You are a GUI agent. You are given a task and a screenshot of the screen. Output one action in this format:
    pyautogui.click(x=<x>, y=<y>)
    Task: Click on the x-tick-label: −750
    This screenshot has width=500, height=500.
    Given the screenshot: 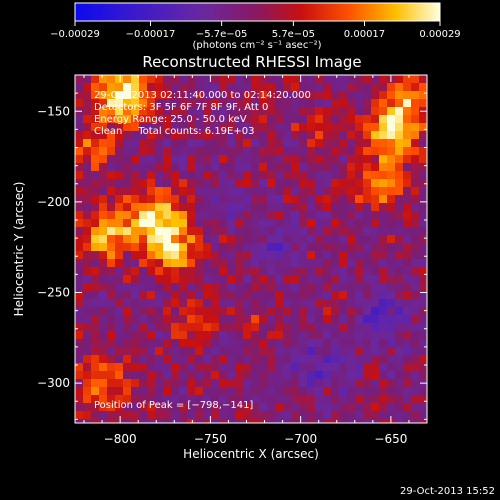 What is the action you would take?
    pyautogui.click(x=210, y=439)
    